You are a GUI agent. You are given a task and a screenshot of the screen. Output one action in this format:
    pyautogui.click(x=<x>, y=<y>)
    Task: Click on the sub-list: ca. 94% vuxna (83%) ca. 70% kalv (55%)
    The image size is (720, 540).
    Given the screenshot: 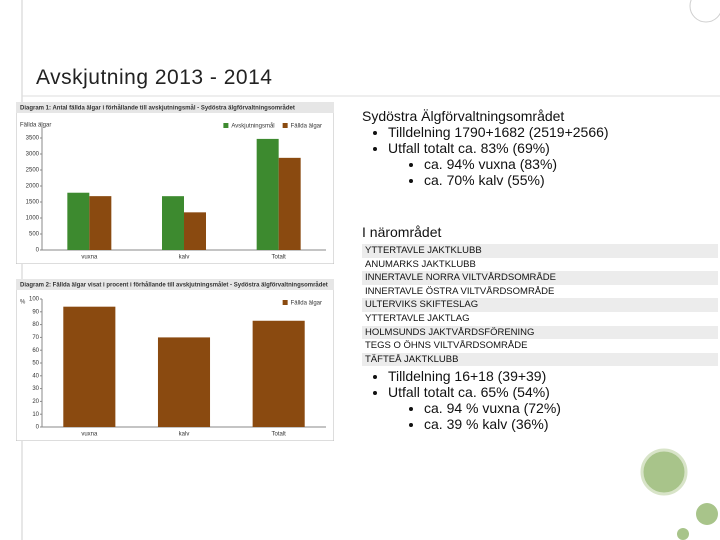 What is the action you would take?
    pyautogui.click(x=553, y=172)
    